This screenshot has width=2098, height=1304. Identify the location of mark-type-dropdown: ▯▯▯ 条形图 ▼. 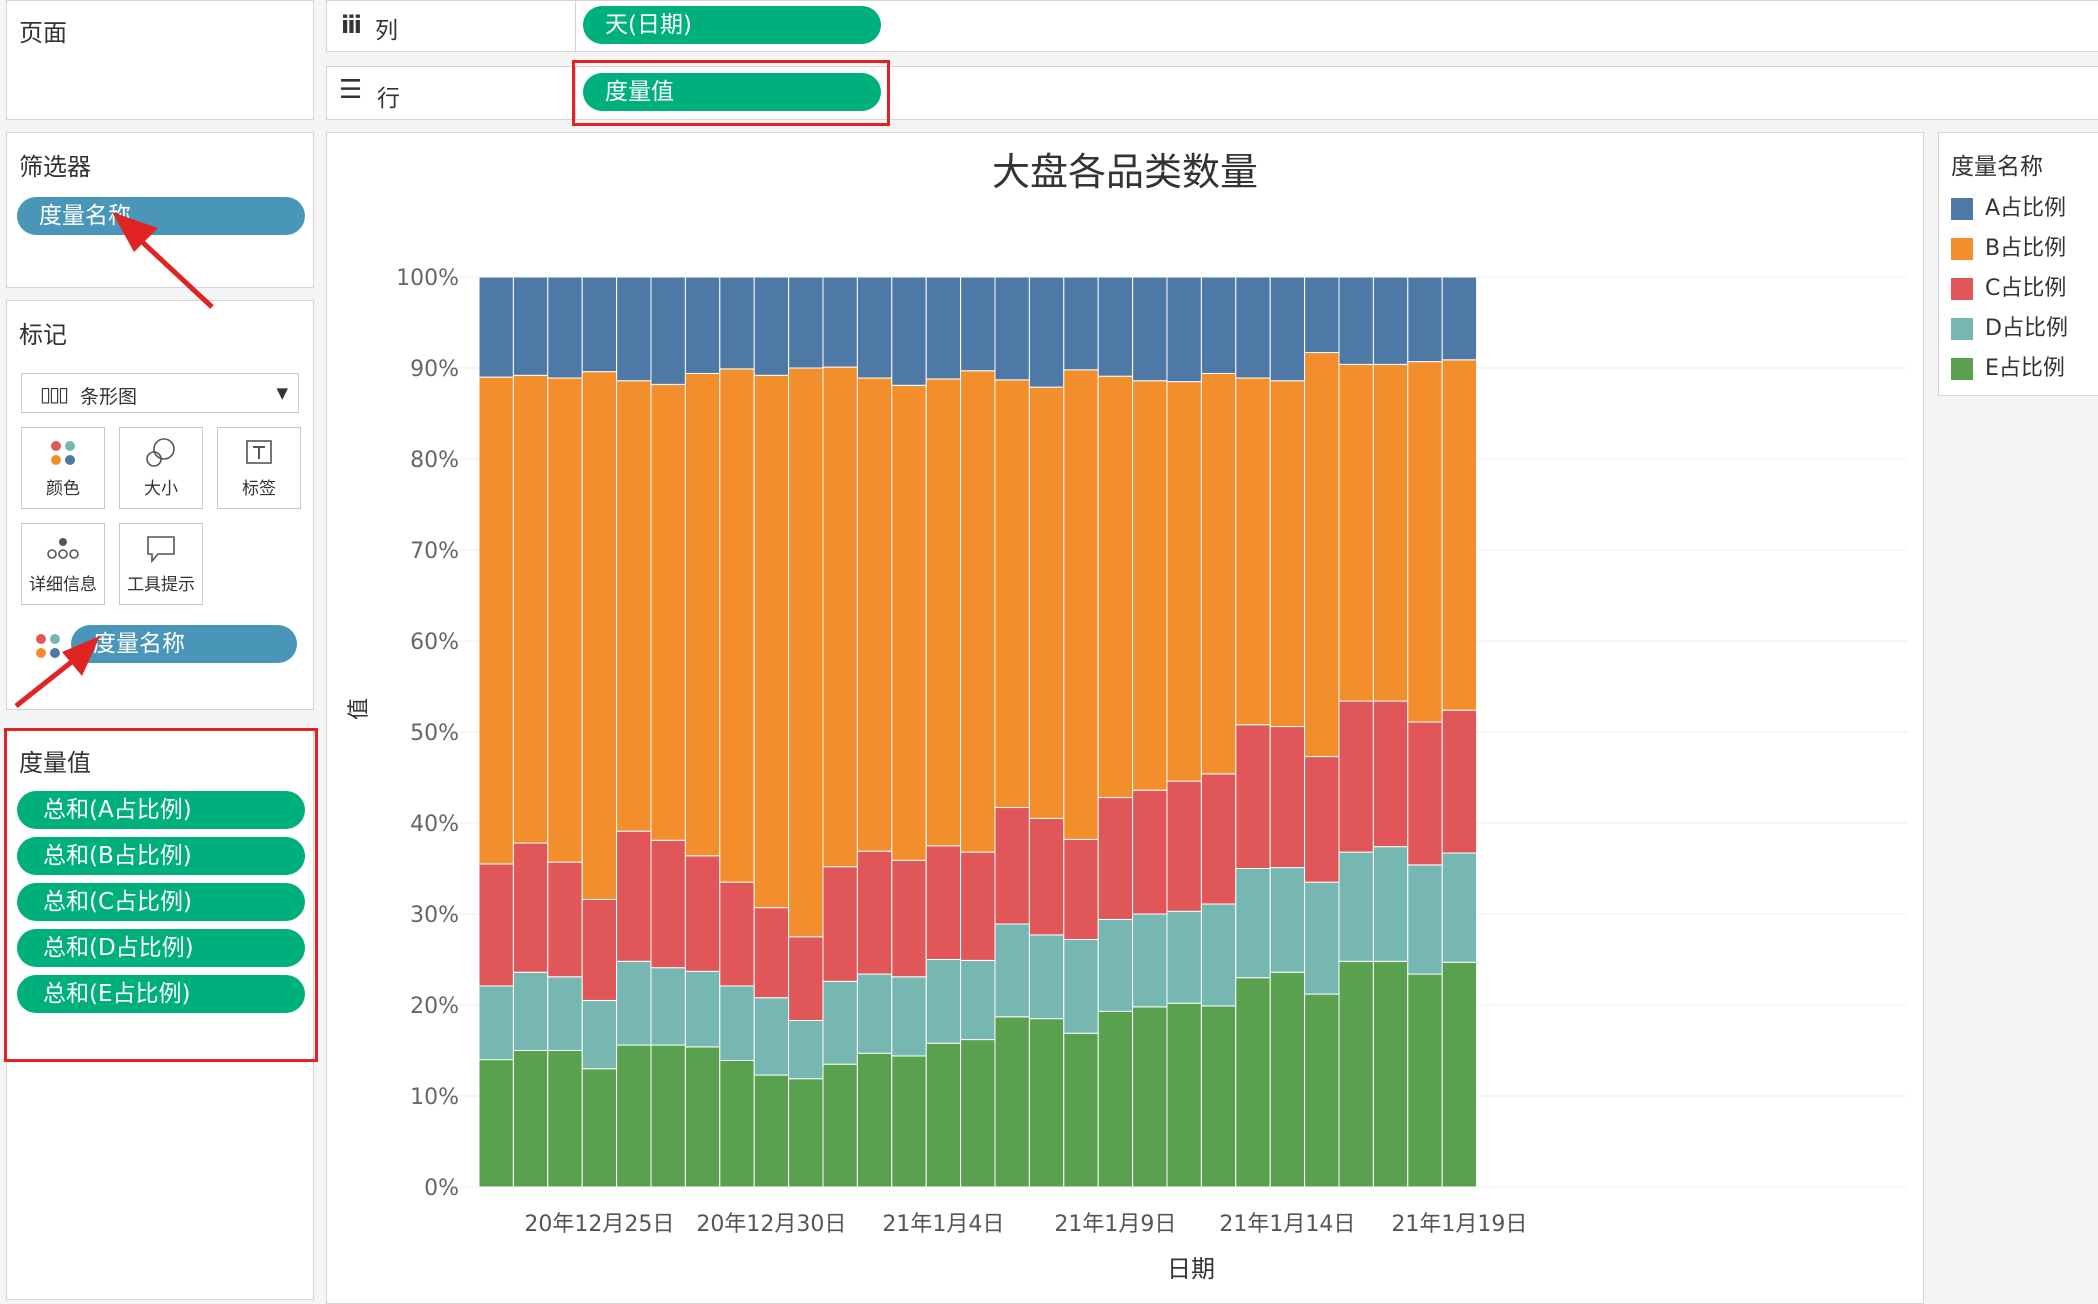
(160, 393).